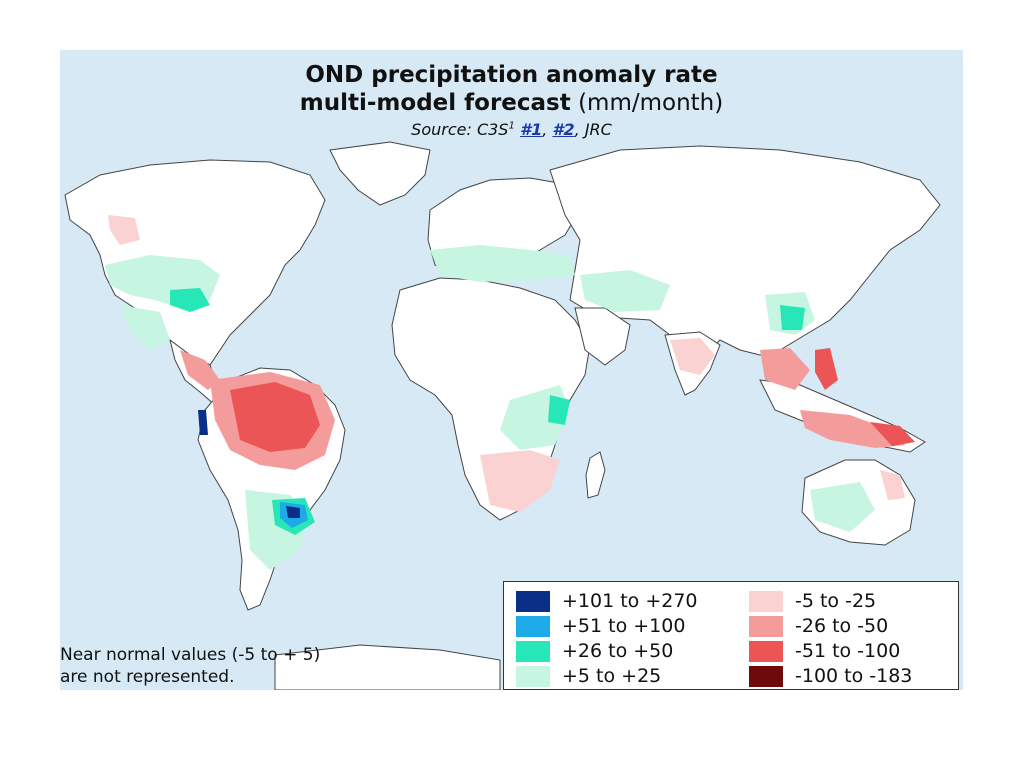 This screenshot has width=1024, height=768. What do you see at coordinates (275, 417) in the screenshot?
I see `anomaly-amazon-strong` at bounding box center [275, 417].